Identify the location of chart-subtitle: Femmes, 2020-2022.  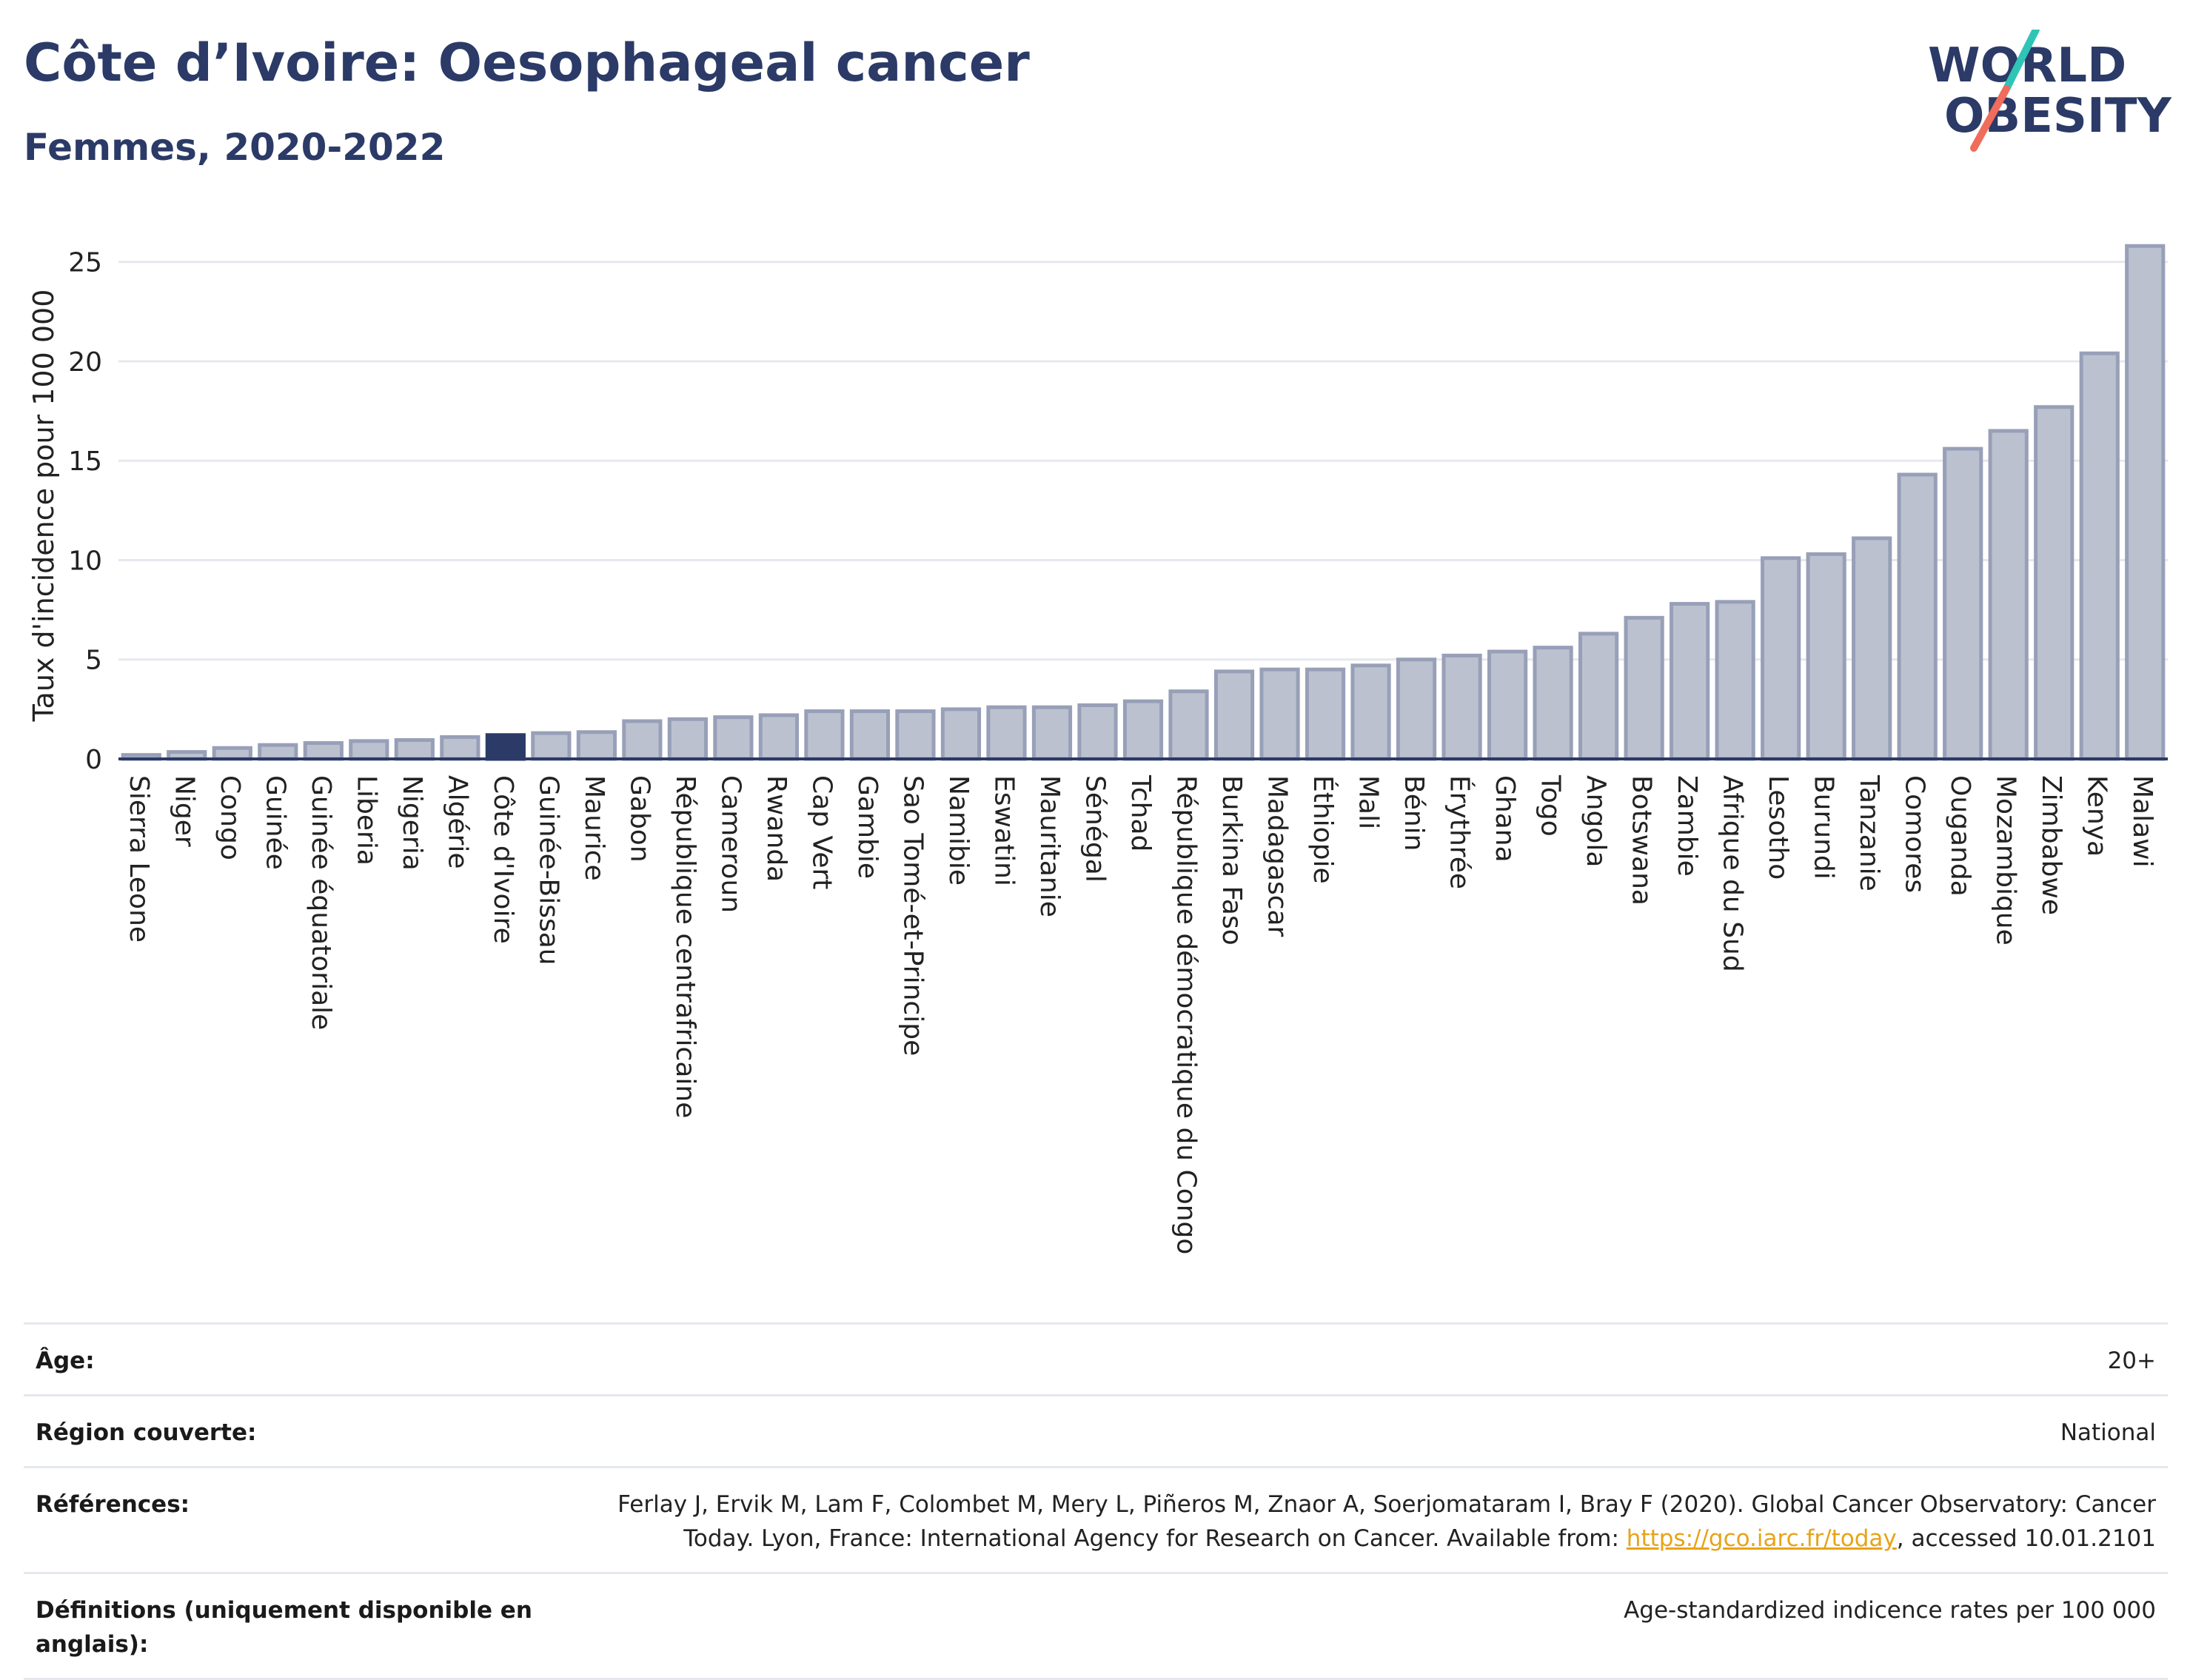
(235, 147).